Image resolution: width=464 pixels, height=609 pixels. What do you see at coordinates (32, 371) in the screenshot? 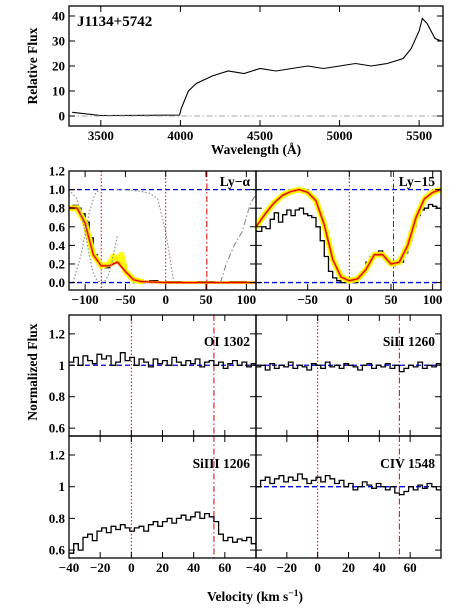
I see `normalized-flux-ylabel: Normalized Flux` at bounding box center [32, 371].